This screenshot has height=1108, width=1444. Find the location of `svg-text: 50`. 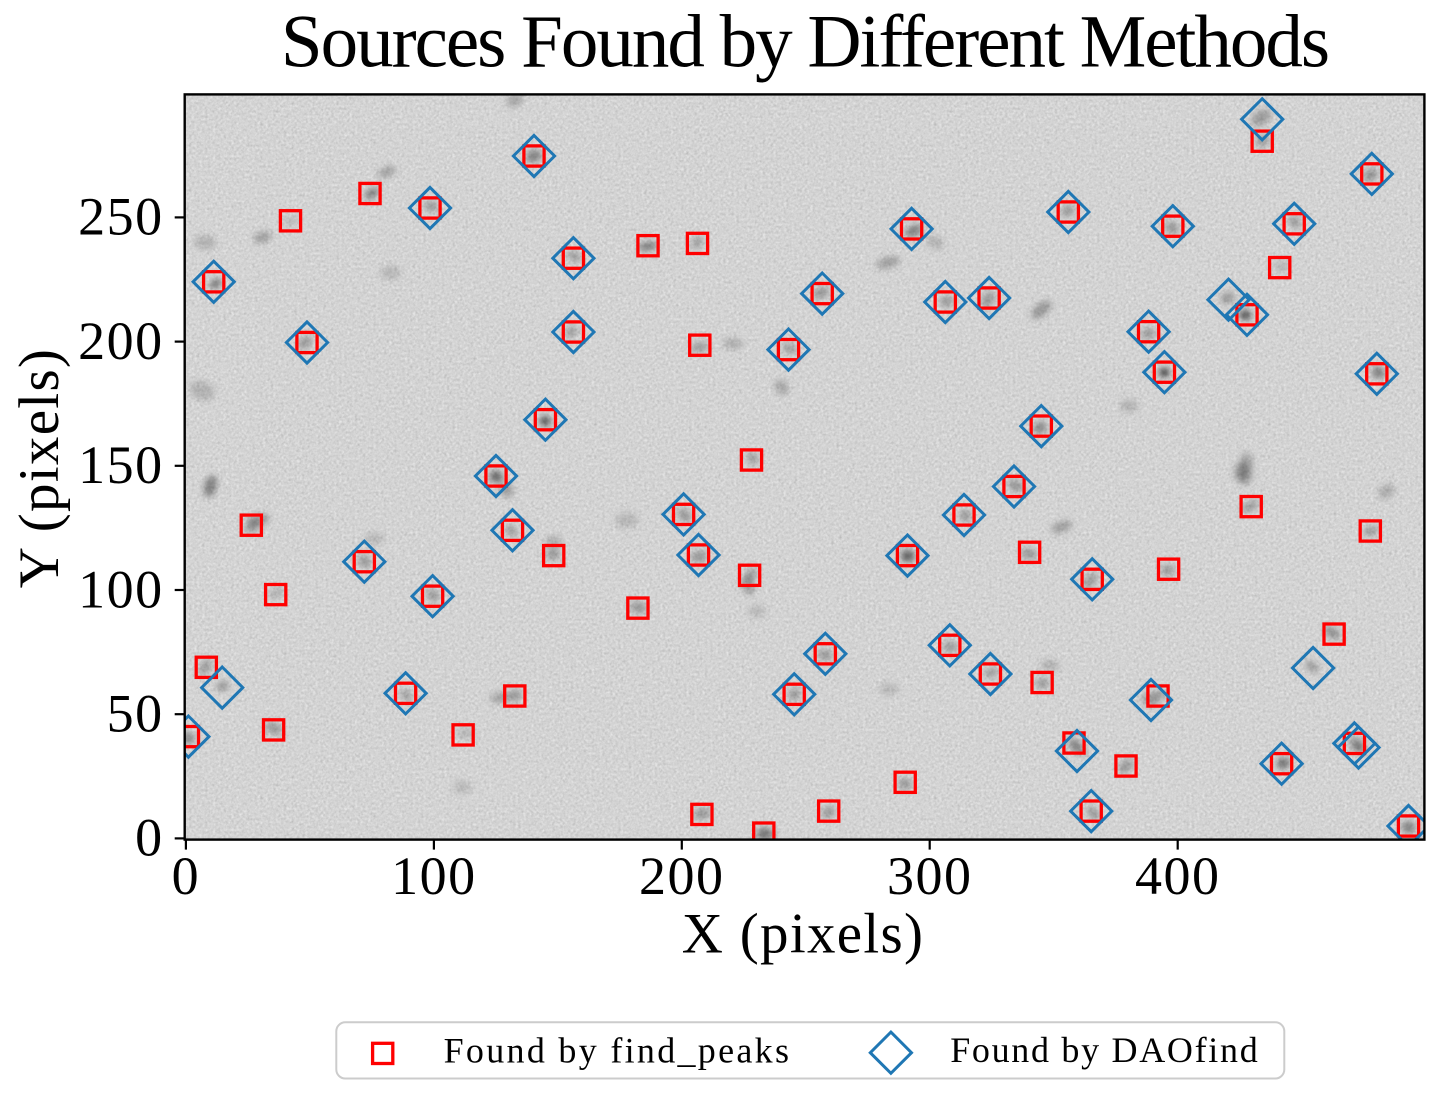

svg-text: 50 is located at coordinates (135, 714).